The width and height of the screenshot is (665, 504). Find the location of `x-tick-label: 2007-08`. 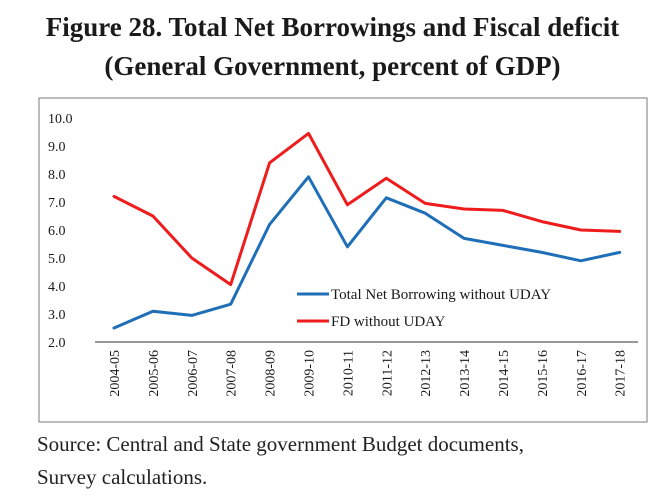

x-tick-label: 2007-08 is located at coordinates (232, 373).